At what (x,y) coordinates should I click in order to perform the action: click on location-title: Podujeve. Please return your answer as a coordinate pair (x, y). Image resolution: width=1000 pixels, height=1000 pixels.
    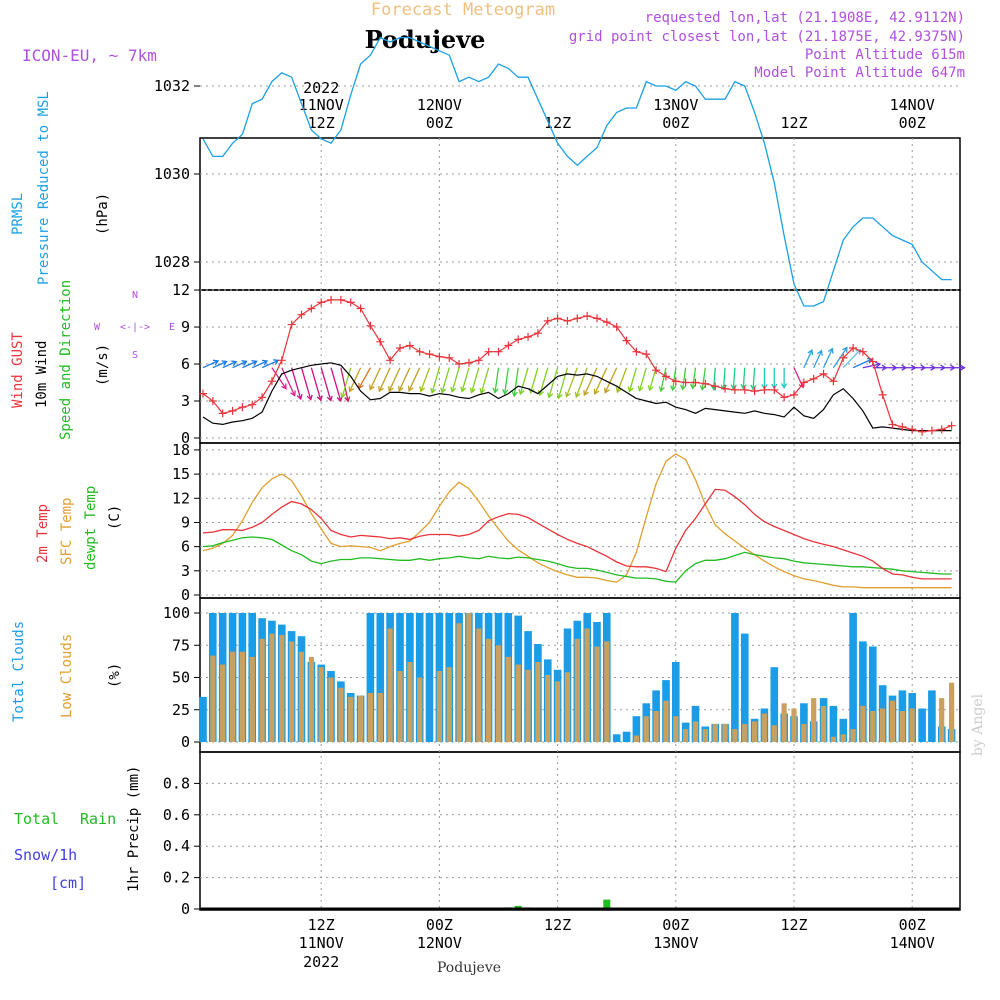
    Looking at the image, I should click on (425, 39).